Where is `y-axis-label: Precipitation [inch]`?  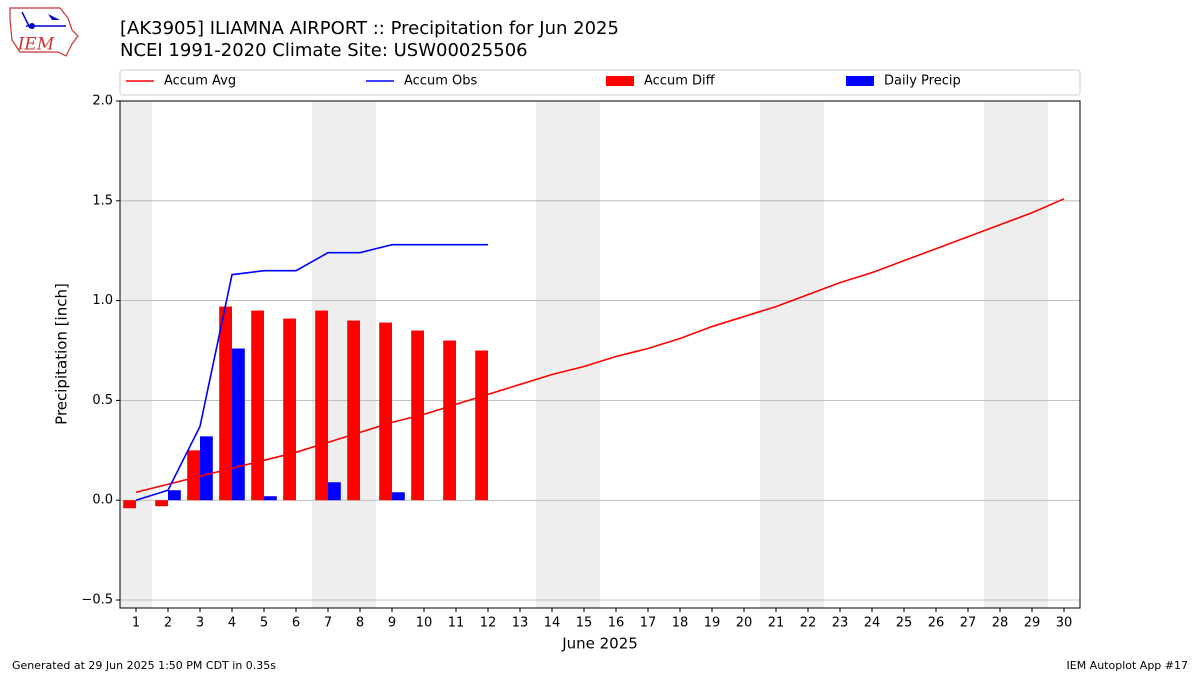
y-axis-label: Precipitation [inch] is located at coordinates (62, 354).